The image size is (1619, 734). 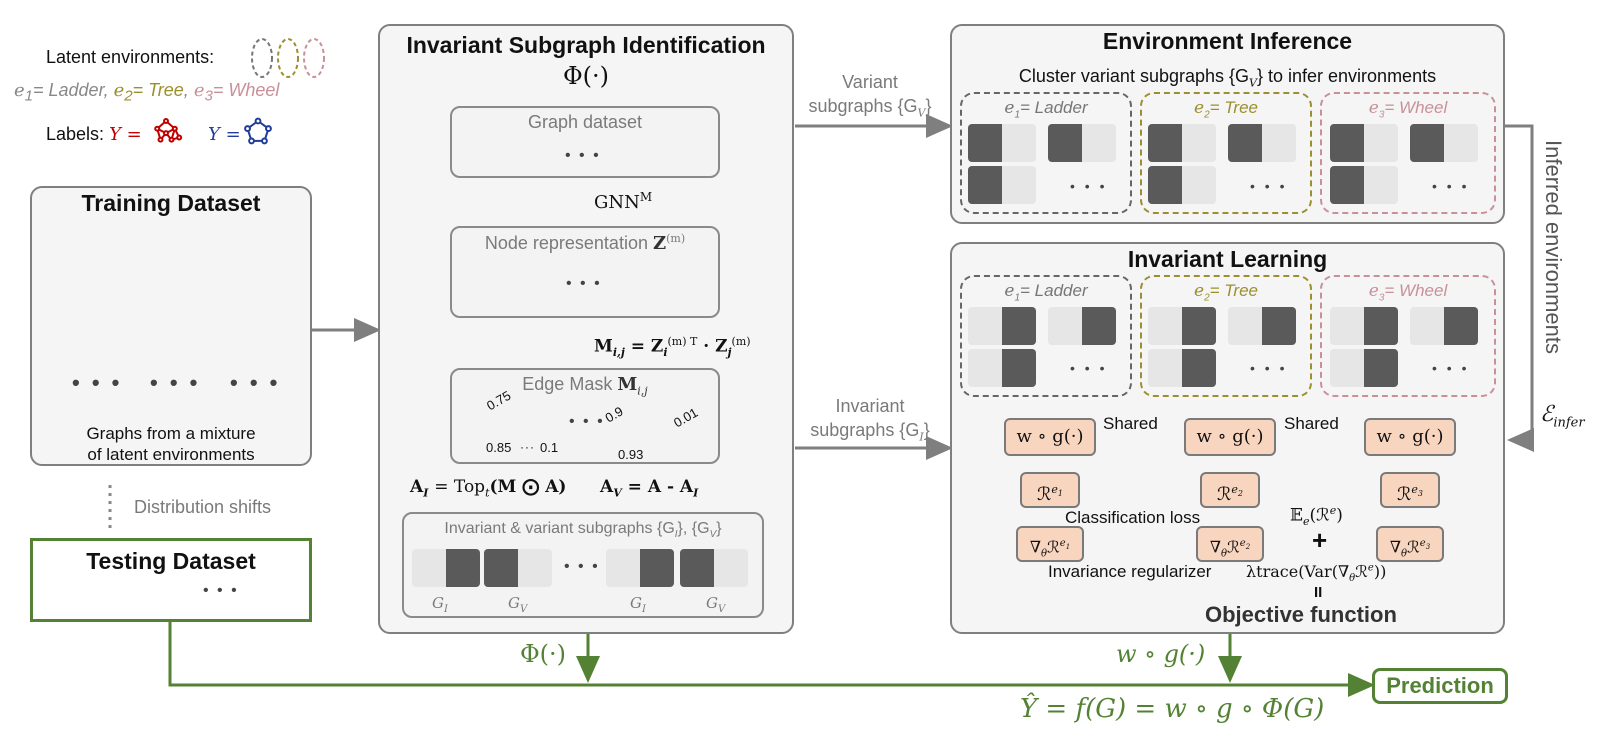 What do you see at coordinates (1068, 547) in the screenshot?
I see `grad-1-sub: 1` at bounding box center [1068, 547].